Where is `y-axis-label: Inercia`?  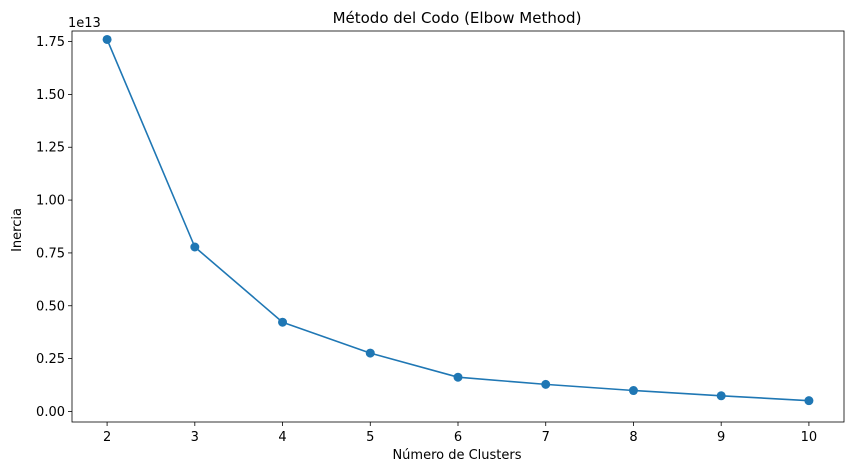
y-axis-label: Inercia is located at coordinates (17, 230).